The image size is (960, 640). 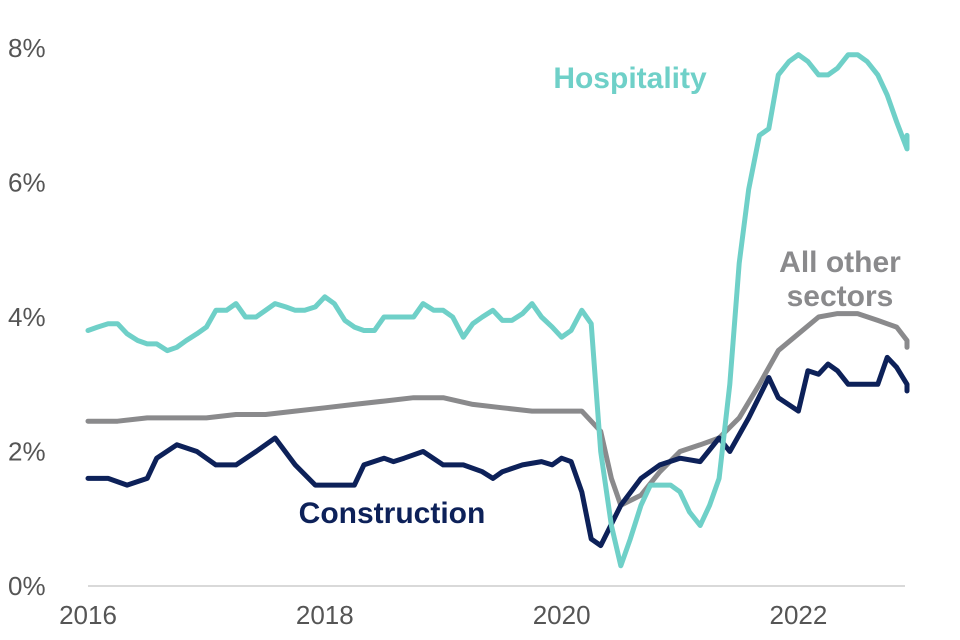 I want to click on y-tick-label: 0%, so click(x=27, y=586).